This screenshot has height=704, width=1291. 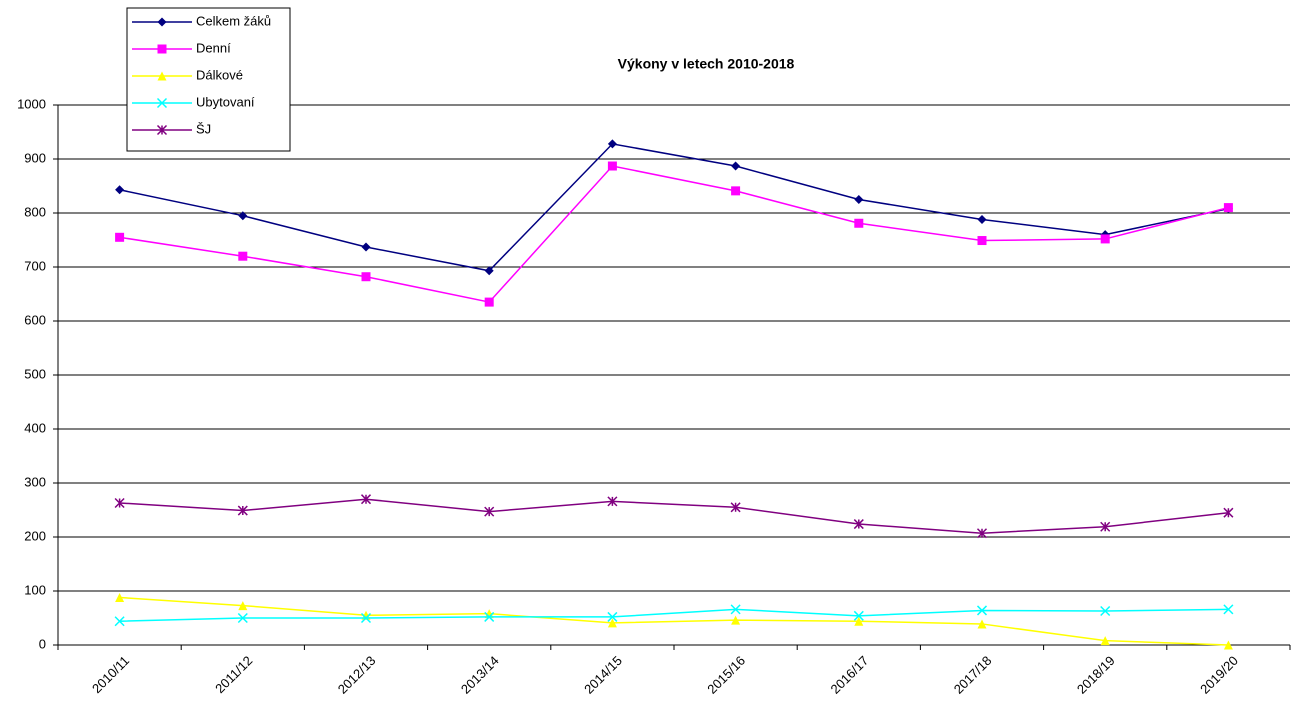 What do you see at coordinates (203, 128) in the screenshot?
I see `legend-label: ŠJ` at bounding box center [203, 128].